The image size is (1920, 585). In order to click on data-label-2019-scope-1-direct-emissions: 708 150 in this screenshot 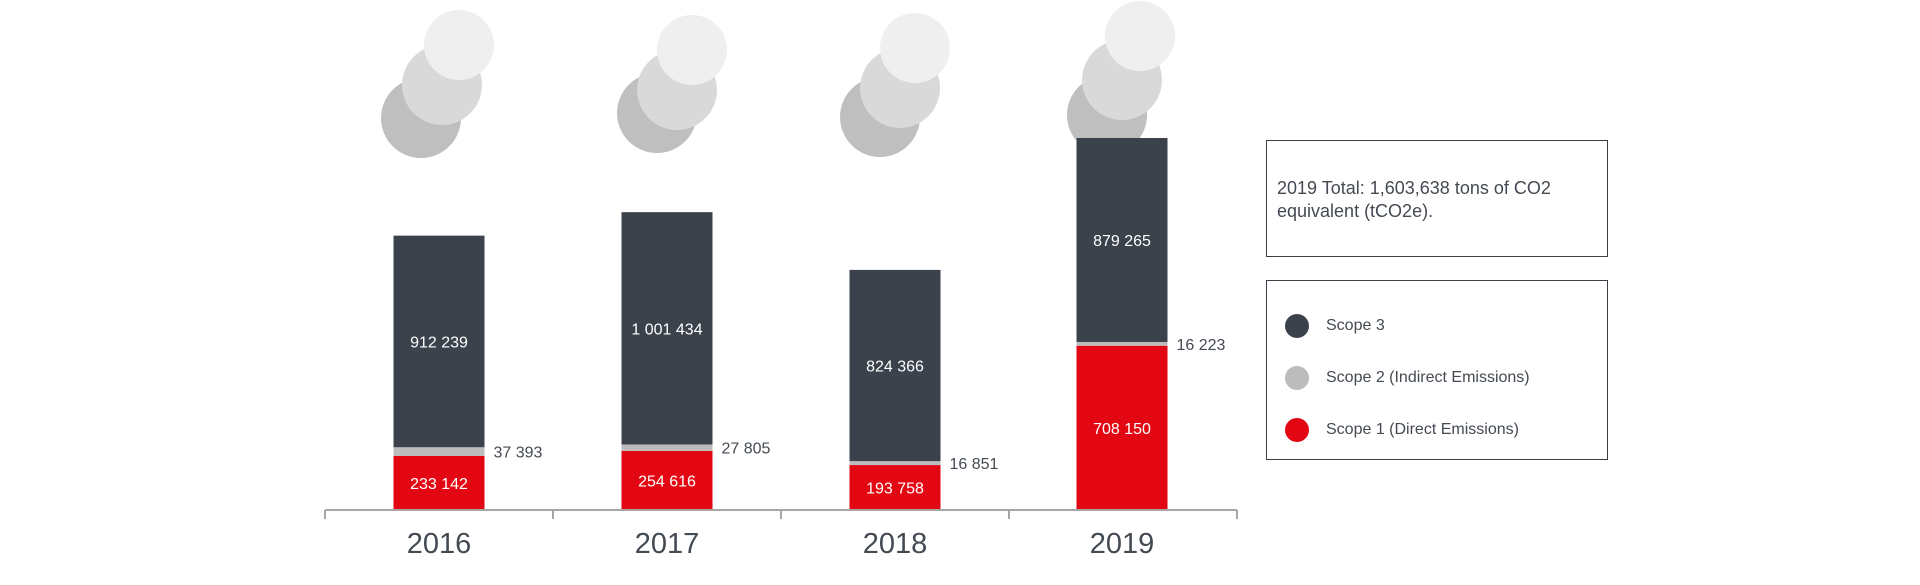, I will do `click(1122, 429)`.